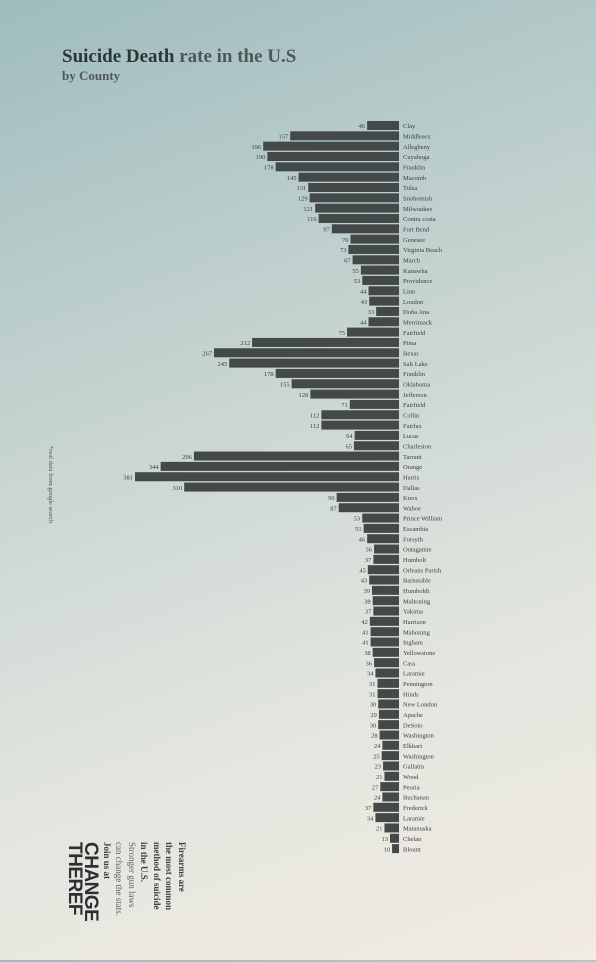 This screenshot has height=962, width=596. What do you see at coordinates (422, 519) in the screenshot?
I see `category-label: Prince William` at bounding box center [422, 519].